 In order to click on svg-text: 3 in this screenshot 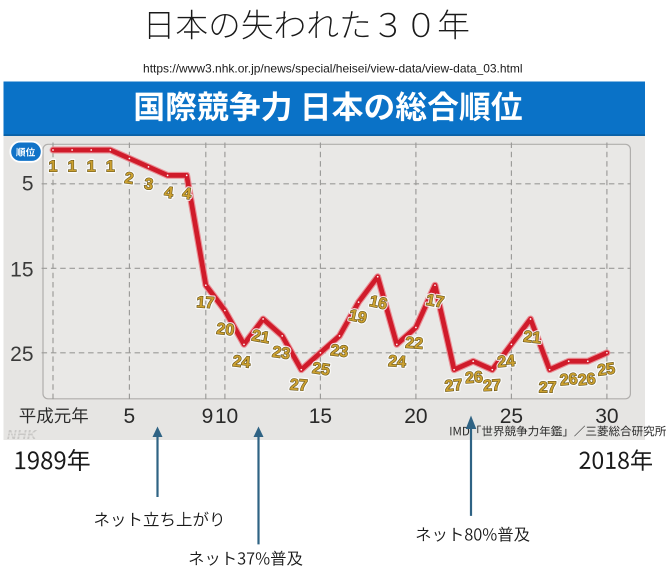, I will do `click(148, 185)`.